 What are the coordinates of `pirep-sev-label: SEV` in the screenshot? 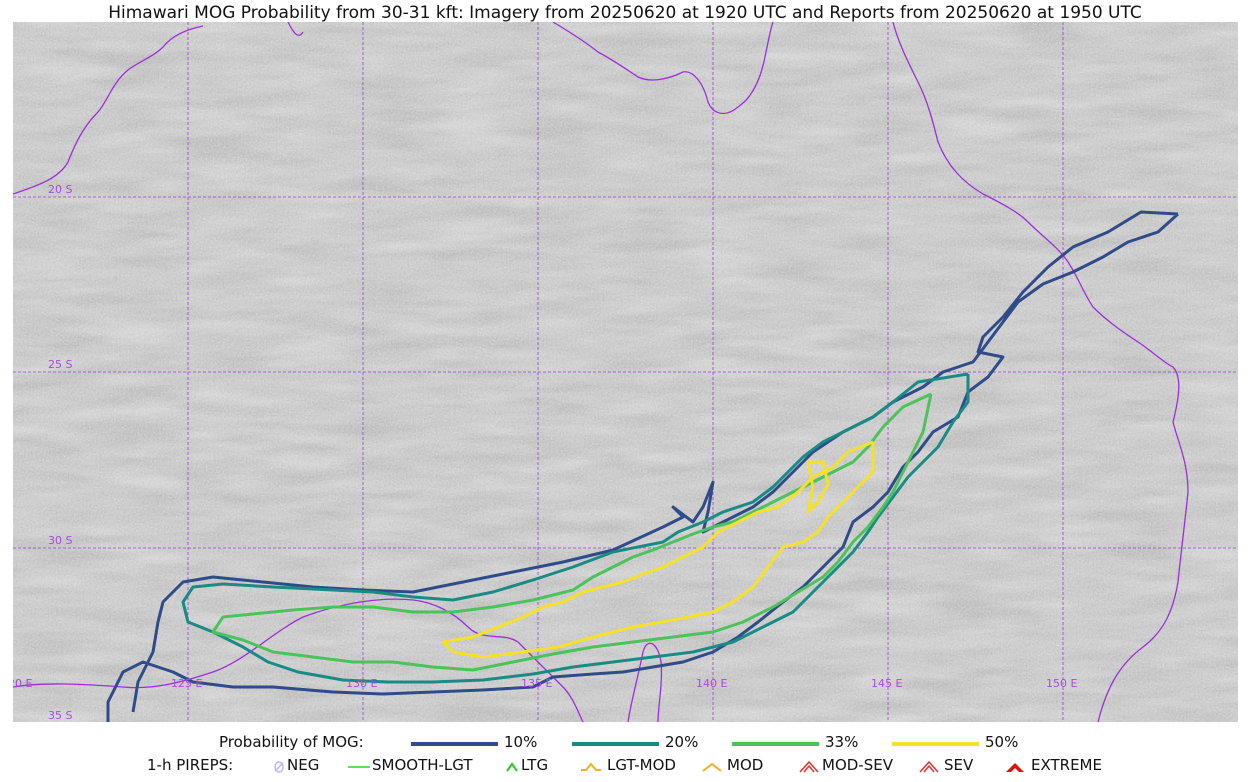 It's located at (959, 765).